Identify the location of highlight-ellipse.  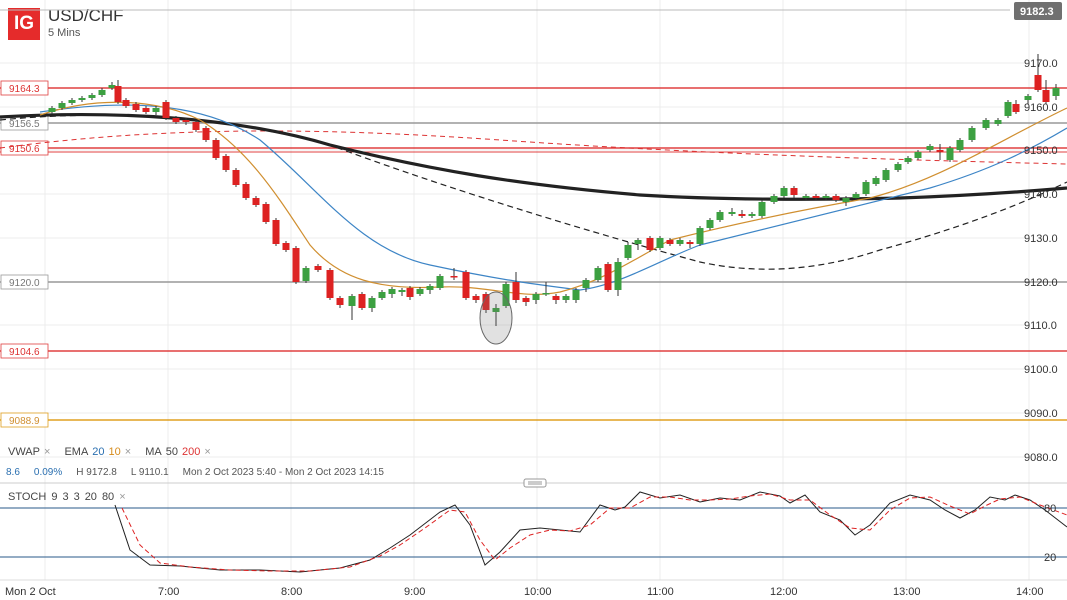
(496, 318).